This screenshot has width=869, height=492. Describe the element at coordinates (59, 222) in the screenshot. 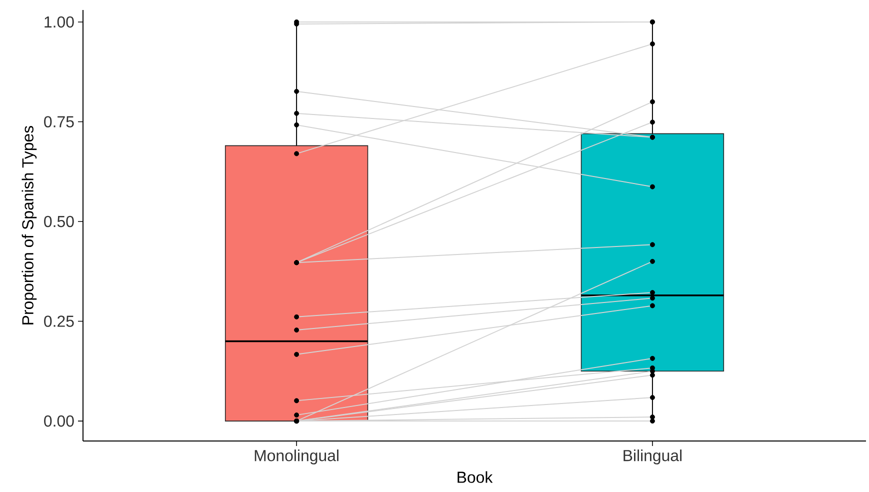

I see `y-tick-label: 0.50` at that location.